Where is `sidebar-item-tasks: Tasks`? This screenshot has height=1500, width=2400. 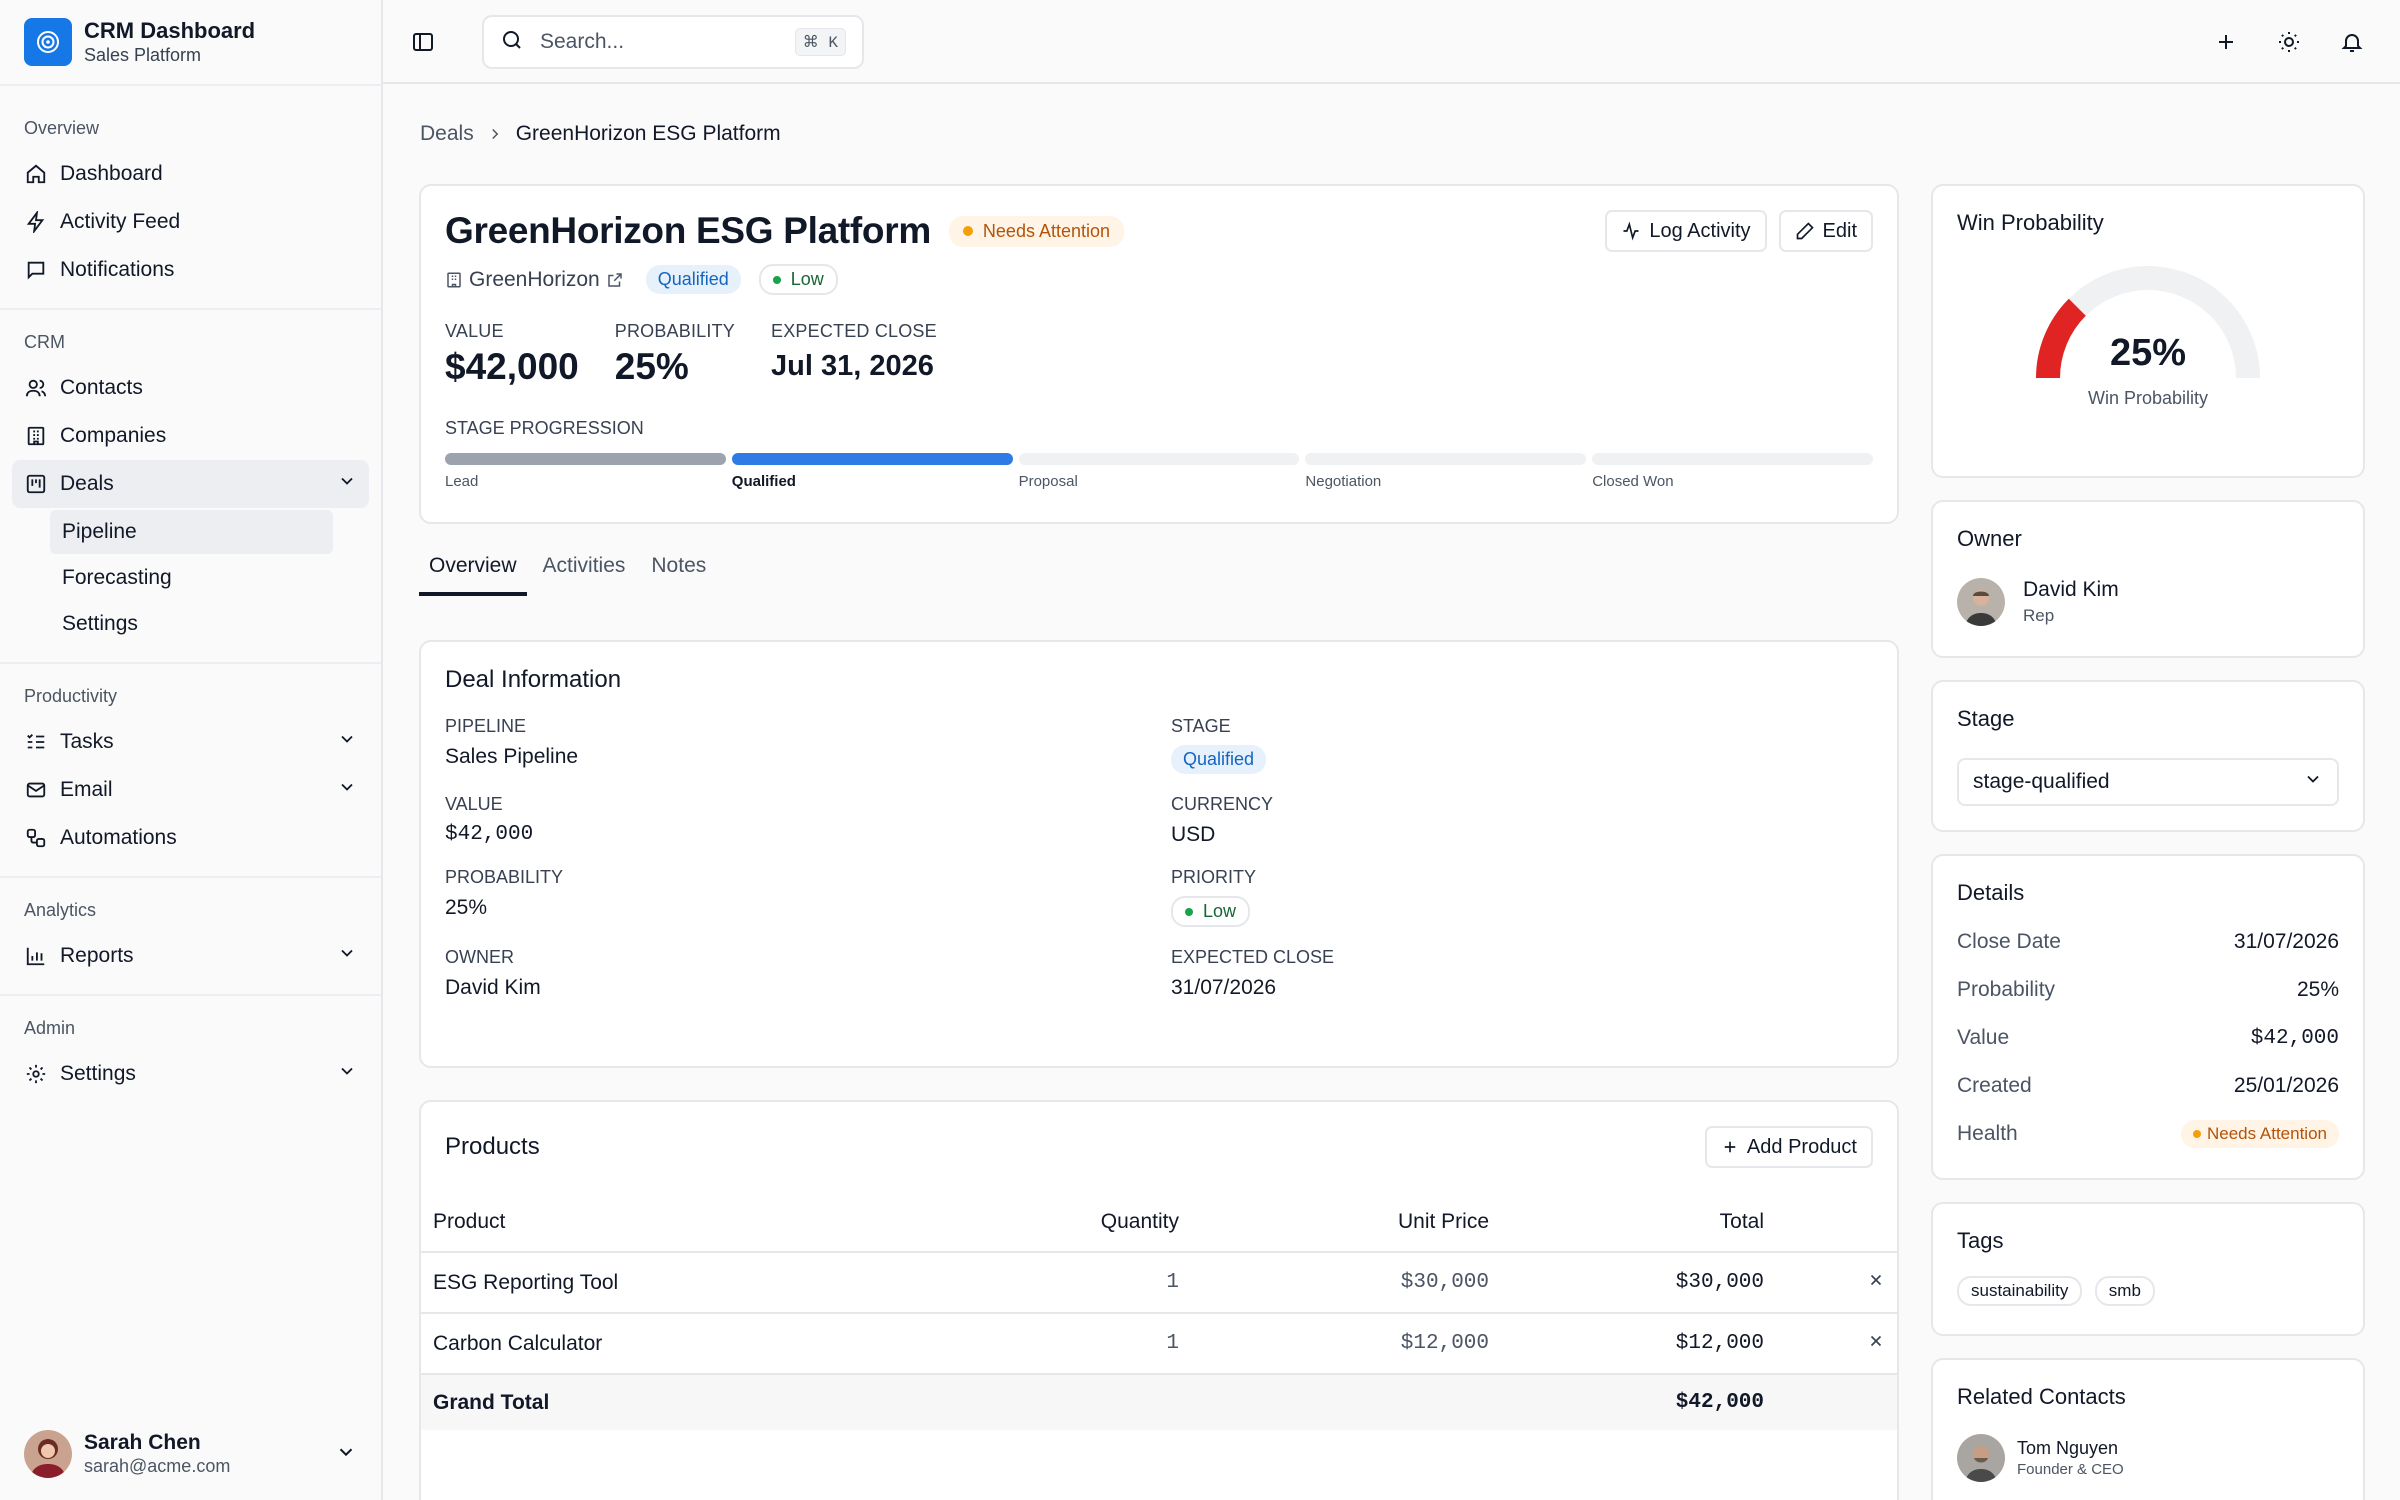
sidebar-item-tasks: Tasks is located at coordinates (190, 742).